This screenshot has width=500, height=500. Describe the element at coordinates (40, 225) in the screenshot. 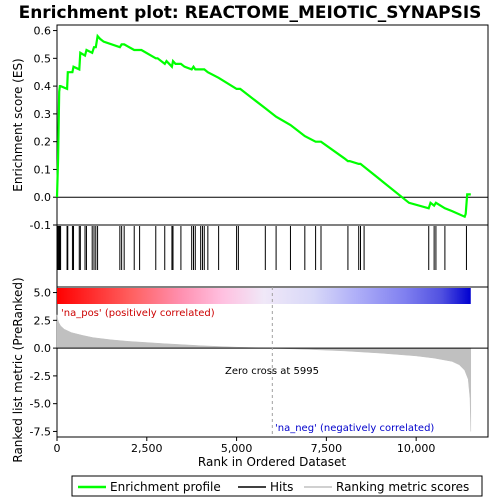

I see `es-ytick-label: -0.1` at that location.